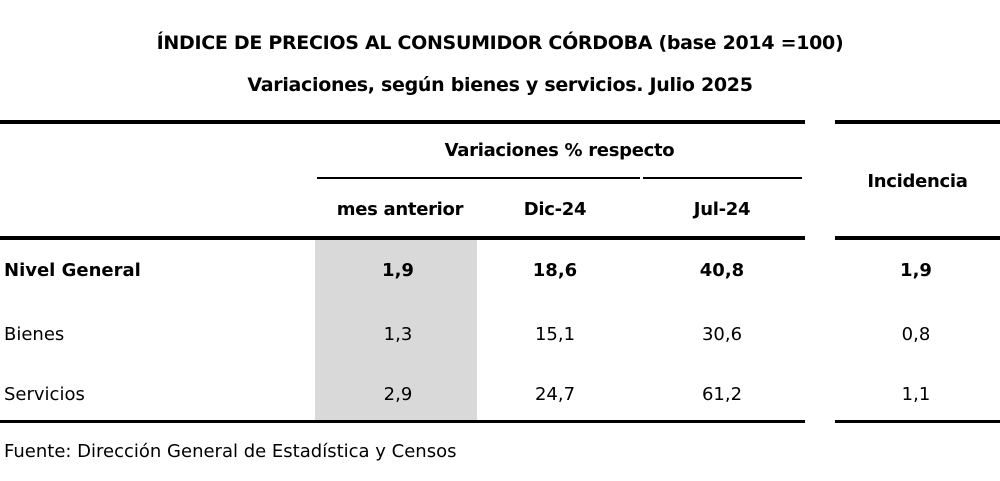 The width and height of the screenshot is (1000, 481). I want to click on header-rule, so click(402, 238).